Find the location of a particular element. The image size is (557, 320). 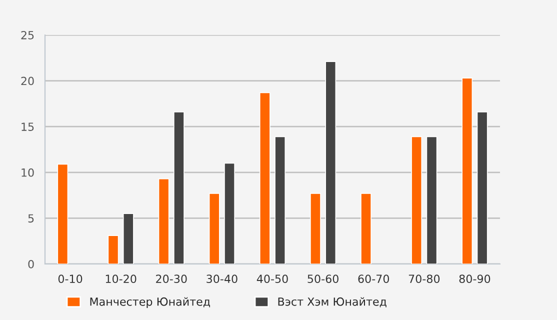

legend-label: Вэст Хэм Юнайтед is located at coordinates (332, 302).